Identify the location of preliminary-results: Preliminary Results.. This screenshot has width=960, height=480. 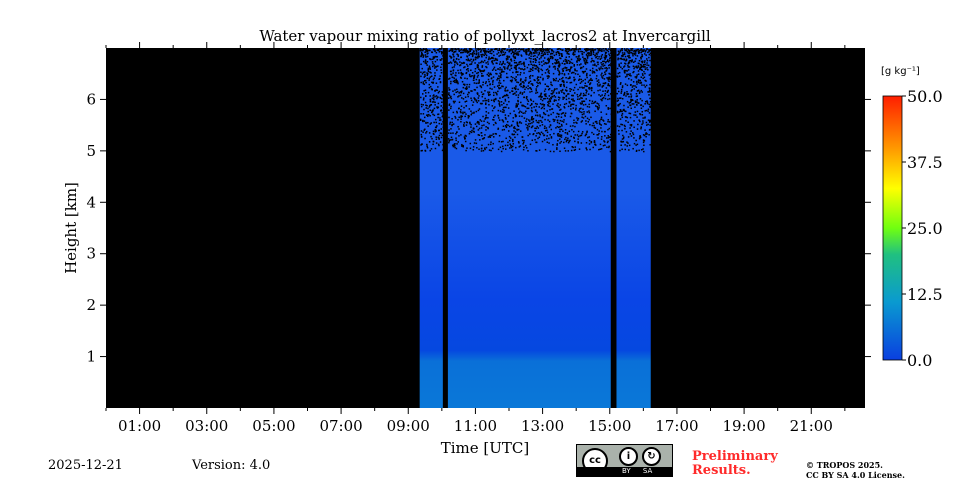
(735, 464).